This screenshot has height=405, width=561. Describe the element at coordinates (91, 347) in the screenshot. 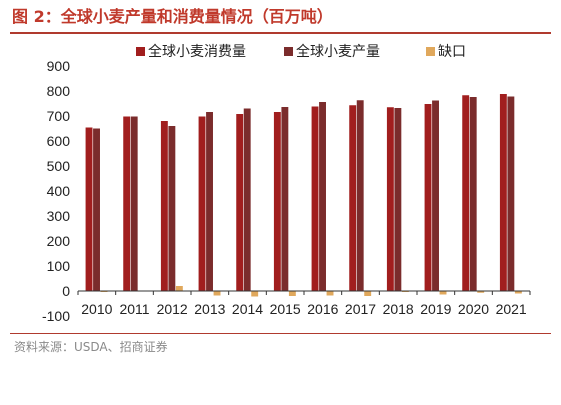

I see `source-note: 资料来源：USDA、招商证券` at that location.